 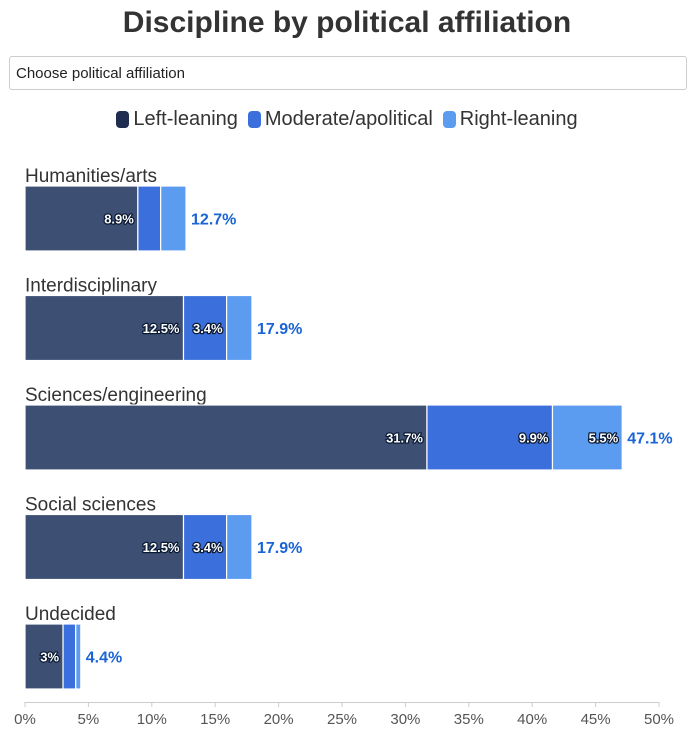 I want to click on bar-social-sciences-moderate-apolitical, so click(x=205, y=547).